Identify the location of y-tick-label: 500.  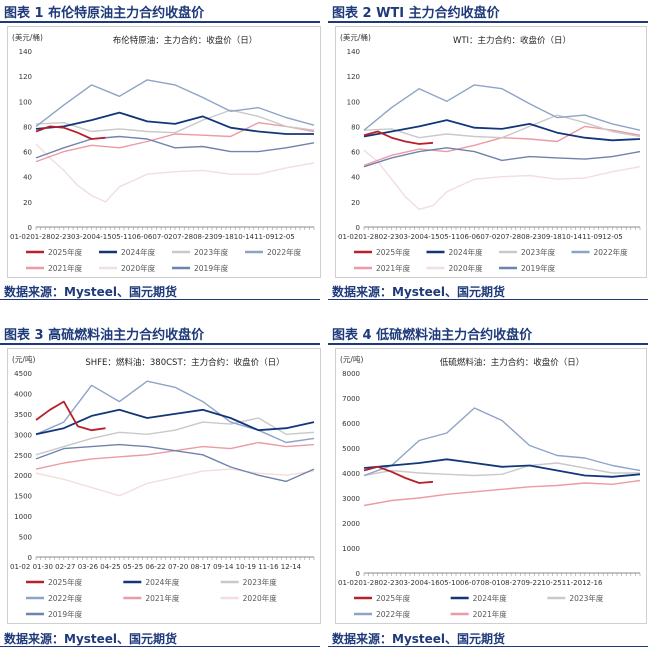
(25, 538).